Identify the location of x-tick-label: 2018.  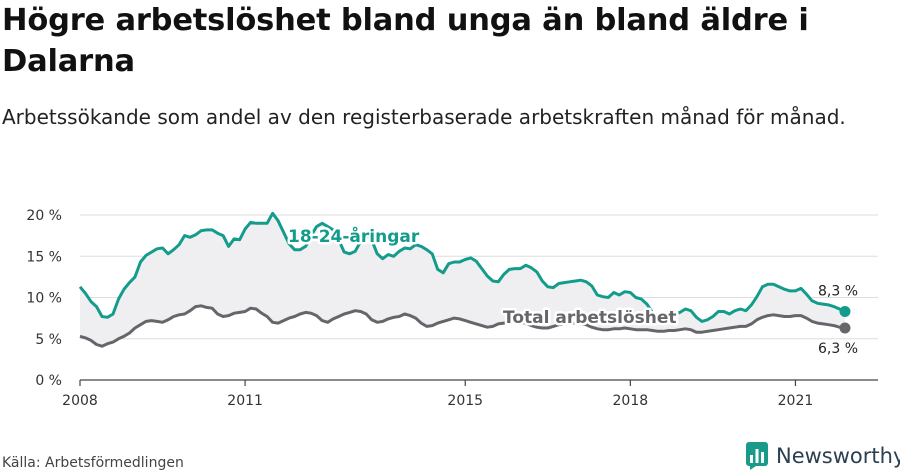
(631, 401).